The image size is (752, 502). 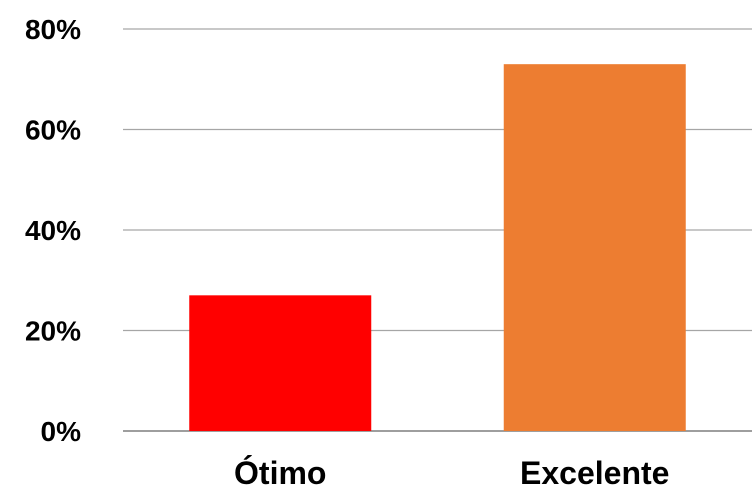 I want to click on bar, so click(x=280, y=363).